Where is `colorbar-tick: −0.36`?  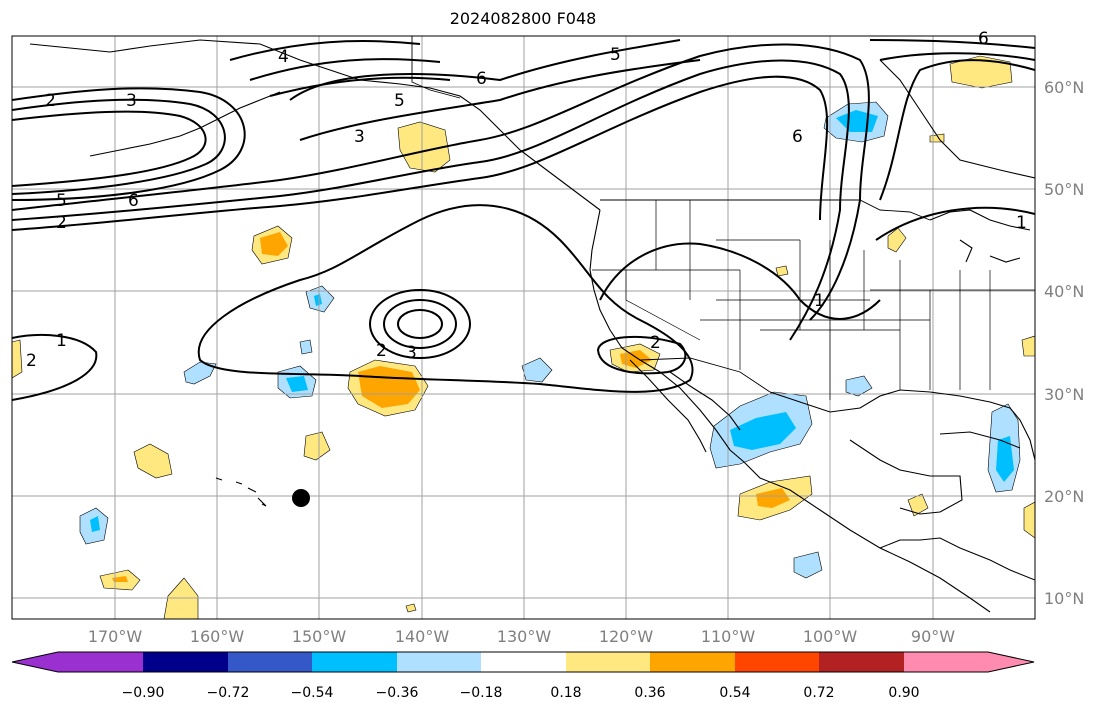
colorbar-tick: −0.36 is located at coordinates (397, 693).